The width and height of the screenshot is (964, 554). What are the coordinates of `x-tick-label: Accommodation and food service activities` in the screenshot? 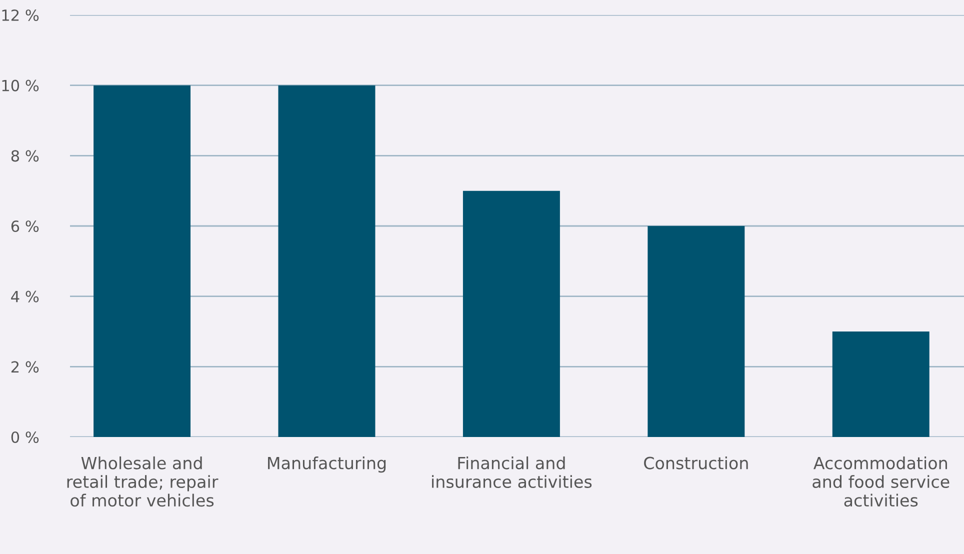 It's located at (881, 481).